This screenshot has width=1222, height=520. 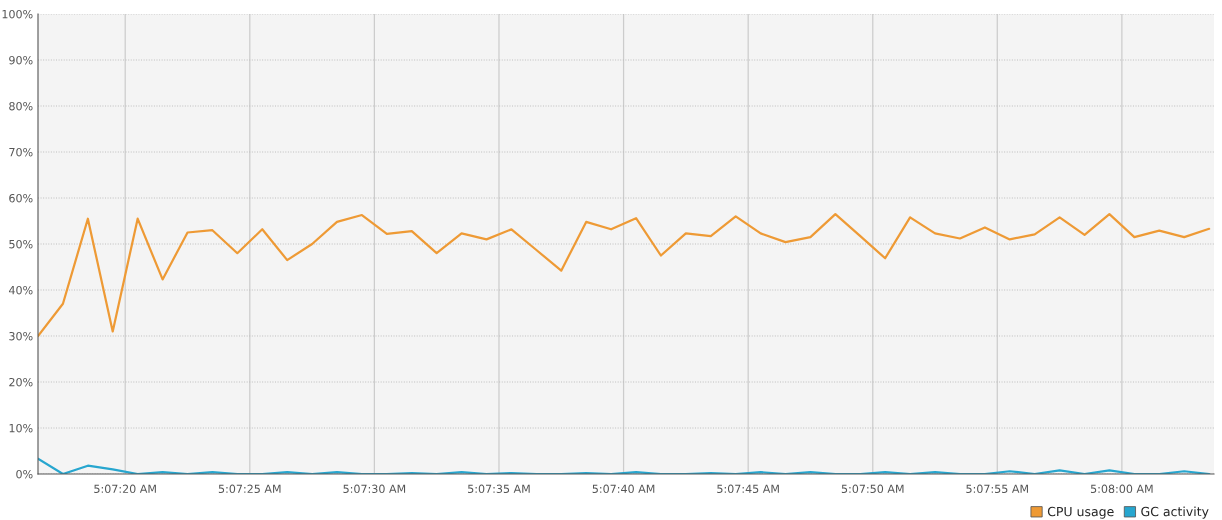 What do you see at coordinates (249, 489) in the screenshot?
I see `x-tick-label: 5:07:25 AM` at bounding box center [249, 489].